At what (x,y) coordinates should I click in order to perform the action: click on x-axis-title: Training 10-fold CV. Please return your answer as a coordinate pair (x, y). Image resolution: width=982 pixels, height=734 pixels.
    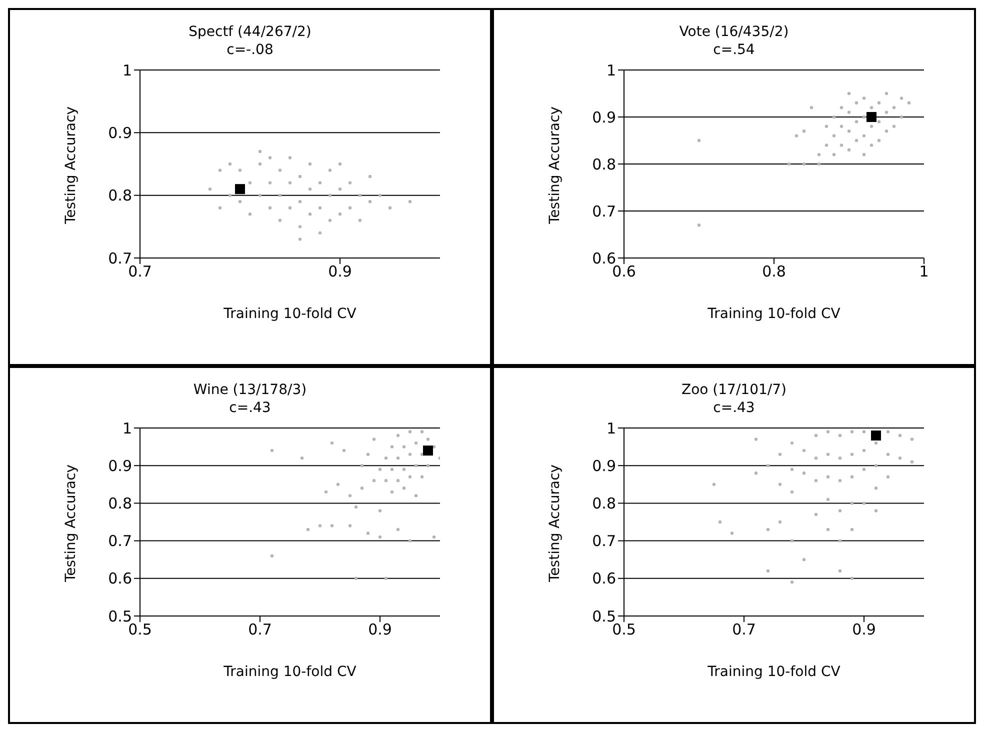
    Looking at the image, I should click on (773, 314).